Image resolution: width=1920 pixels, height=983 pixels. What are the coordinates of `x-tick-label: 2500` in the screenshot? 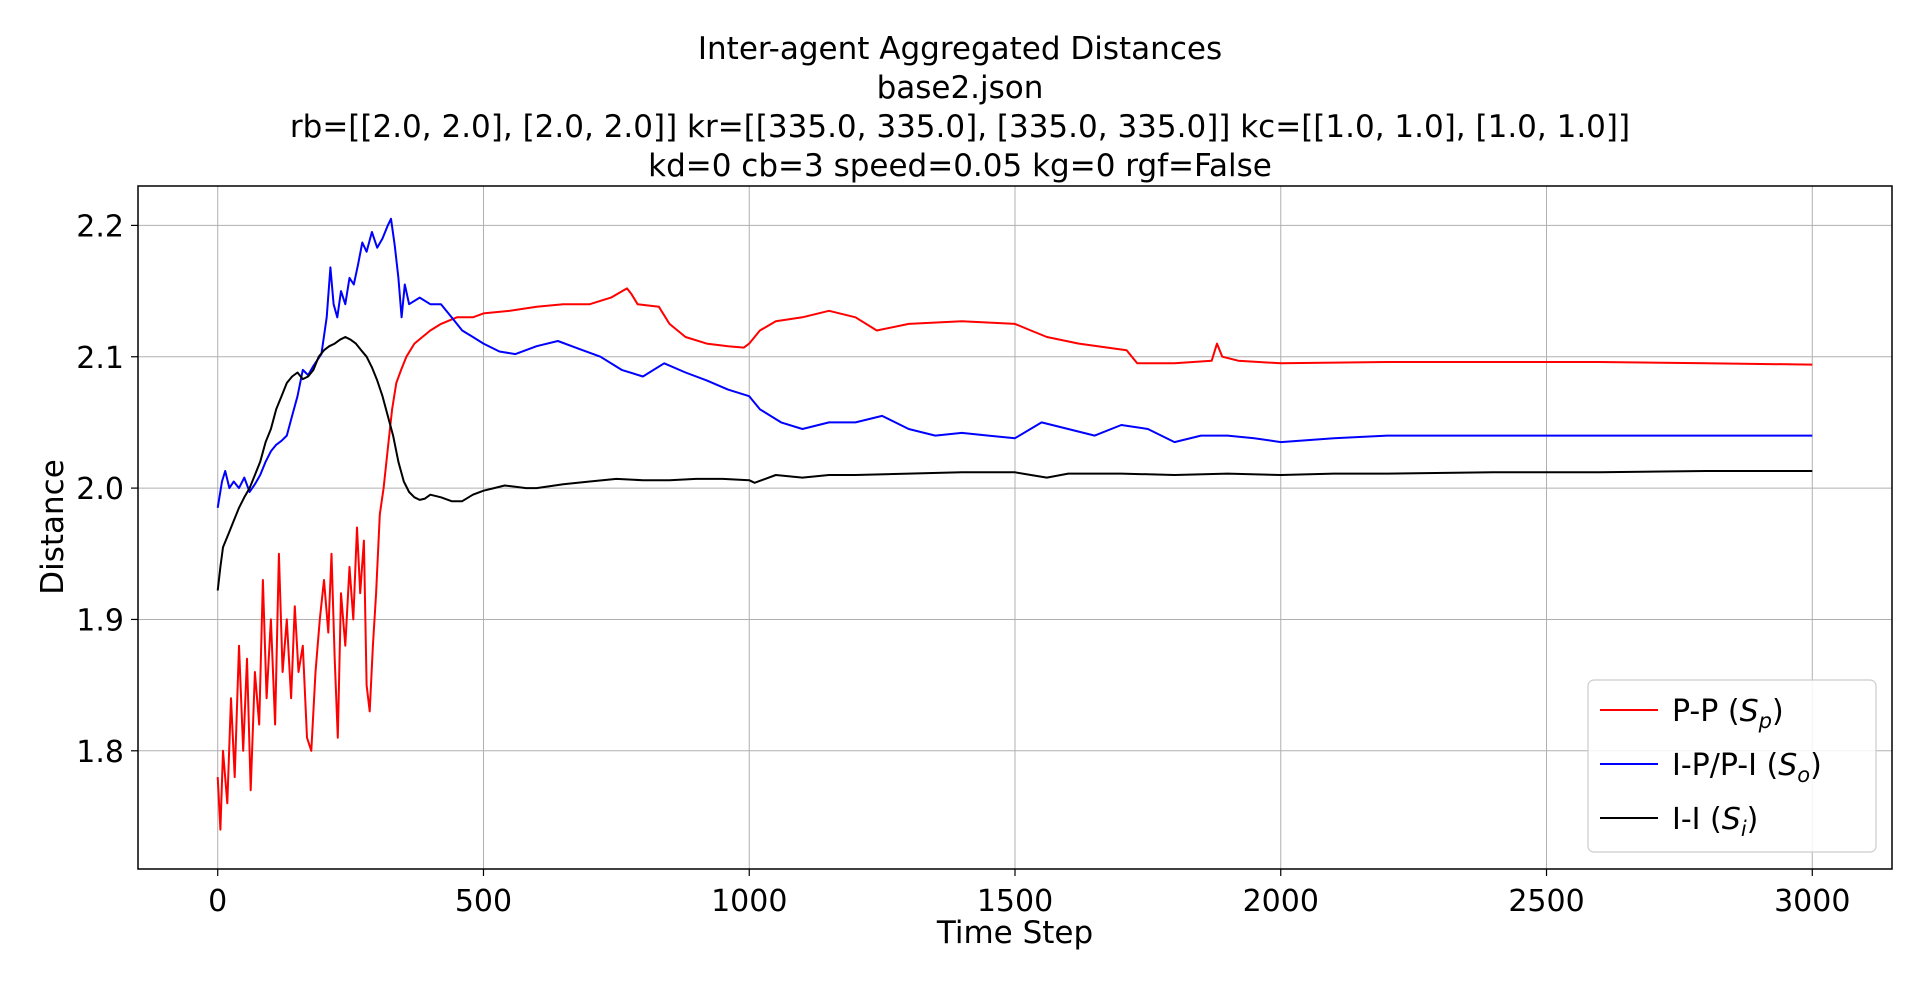 It's located at (1546, 901).